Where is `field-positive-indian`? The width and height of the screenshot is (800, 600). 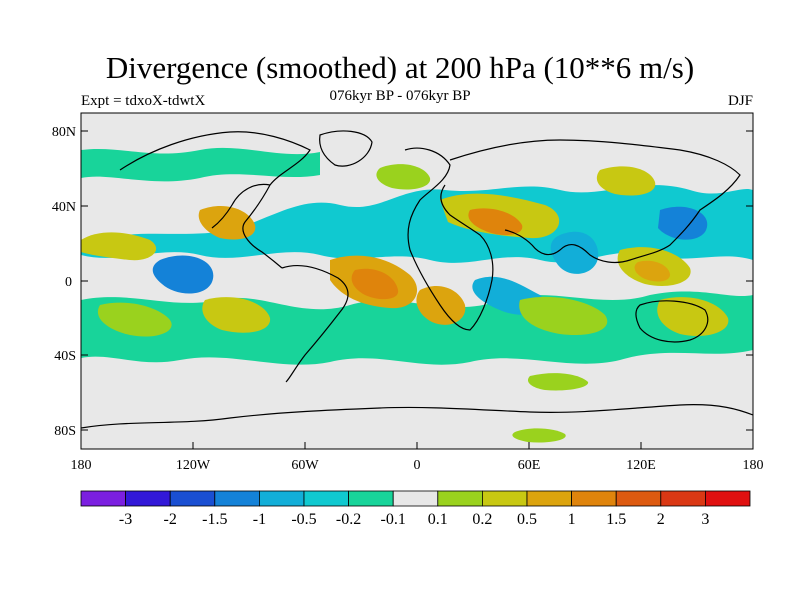 field-positive-indian is located at coordinates (563, 316).